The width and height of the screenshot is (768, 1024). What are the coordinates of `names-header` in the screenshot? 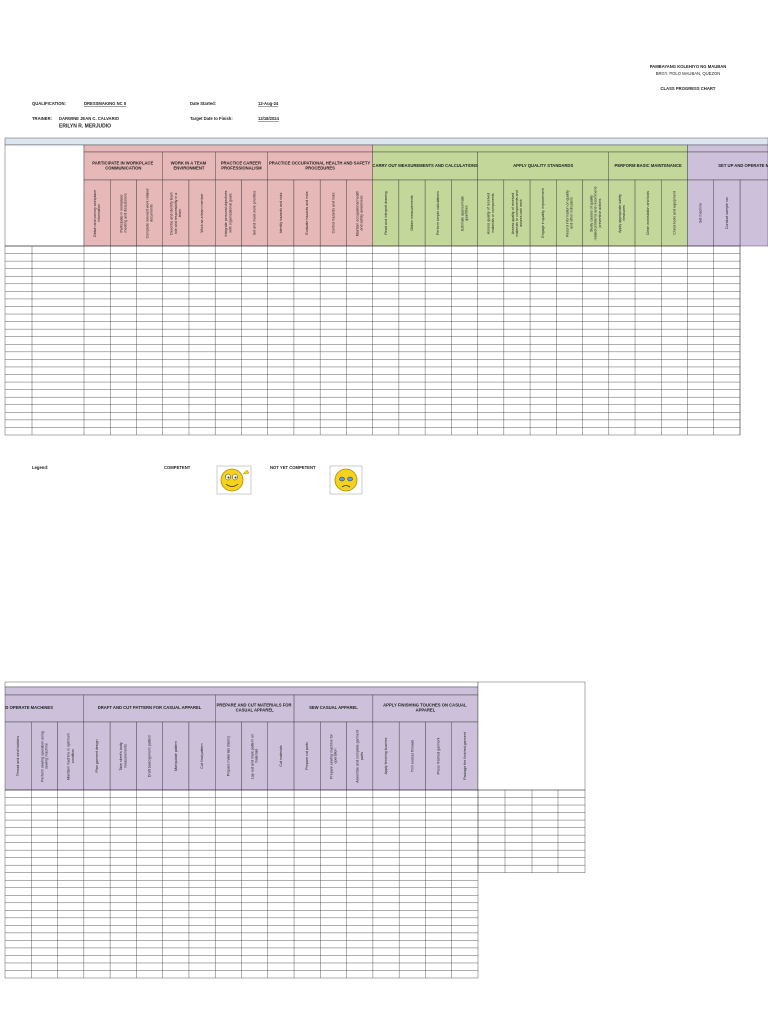 It's located at (44, 195).